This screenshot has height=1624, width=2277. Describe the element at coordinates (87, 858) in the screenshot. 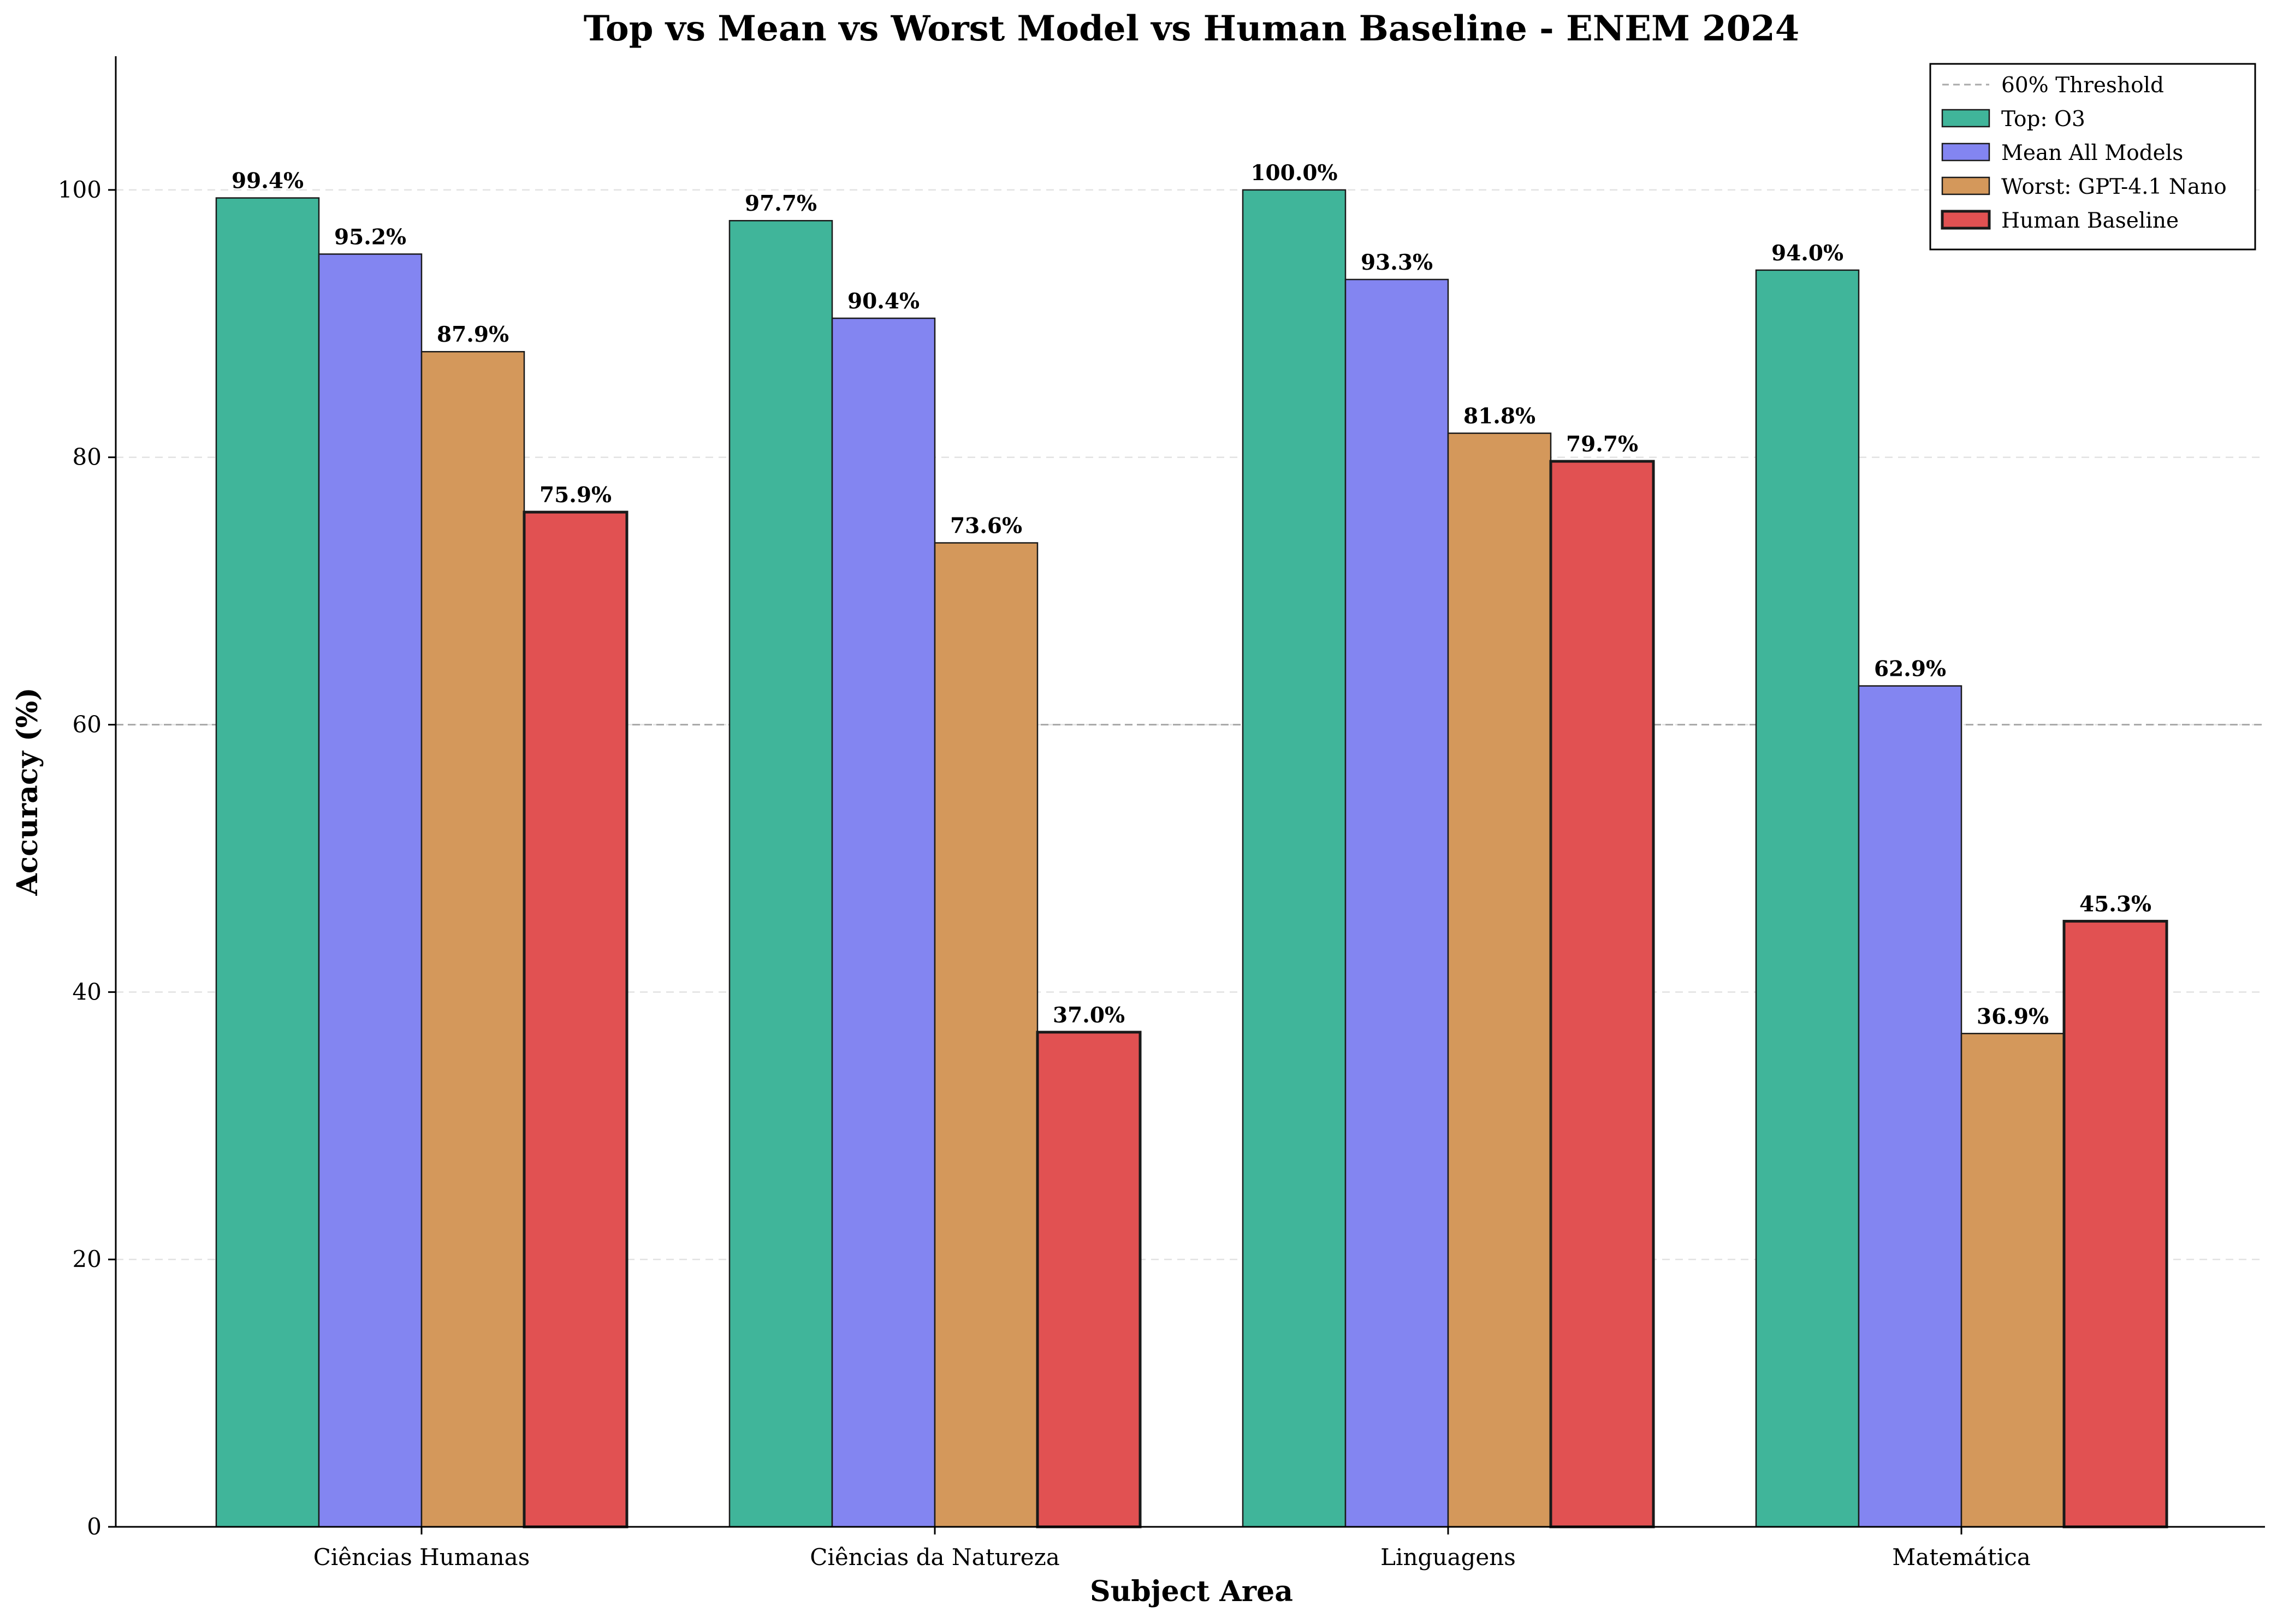

I see `y-tick-labels: 0 20 40 60 80 100` at that location.